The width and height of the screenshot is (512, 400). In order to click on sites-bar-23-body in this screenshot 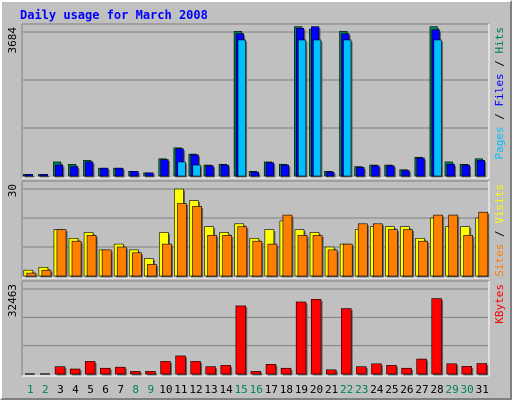, I will do `click(362, 250)`.